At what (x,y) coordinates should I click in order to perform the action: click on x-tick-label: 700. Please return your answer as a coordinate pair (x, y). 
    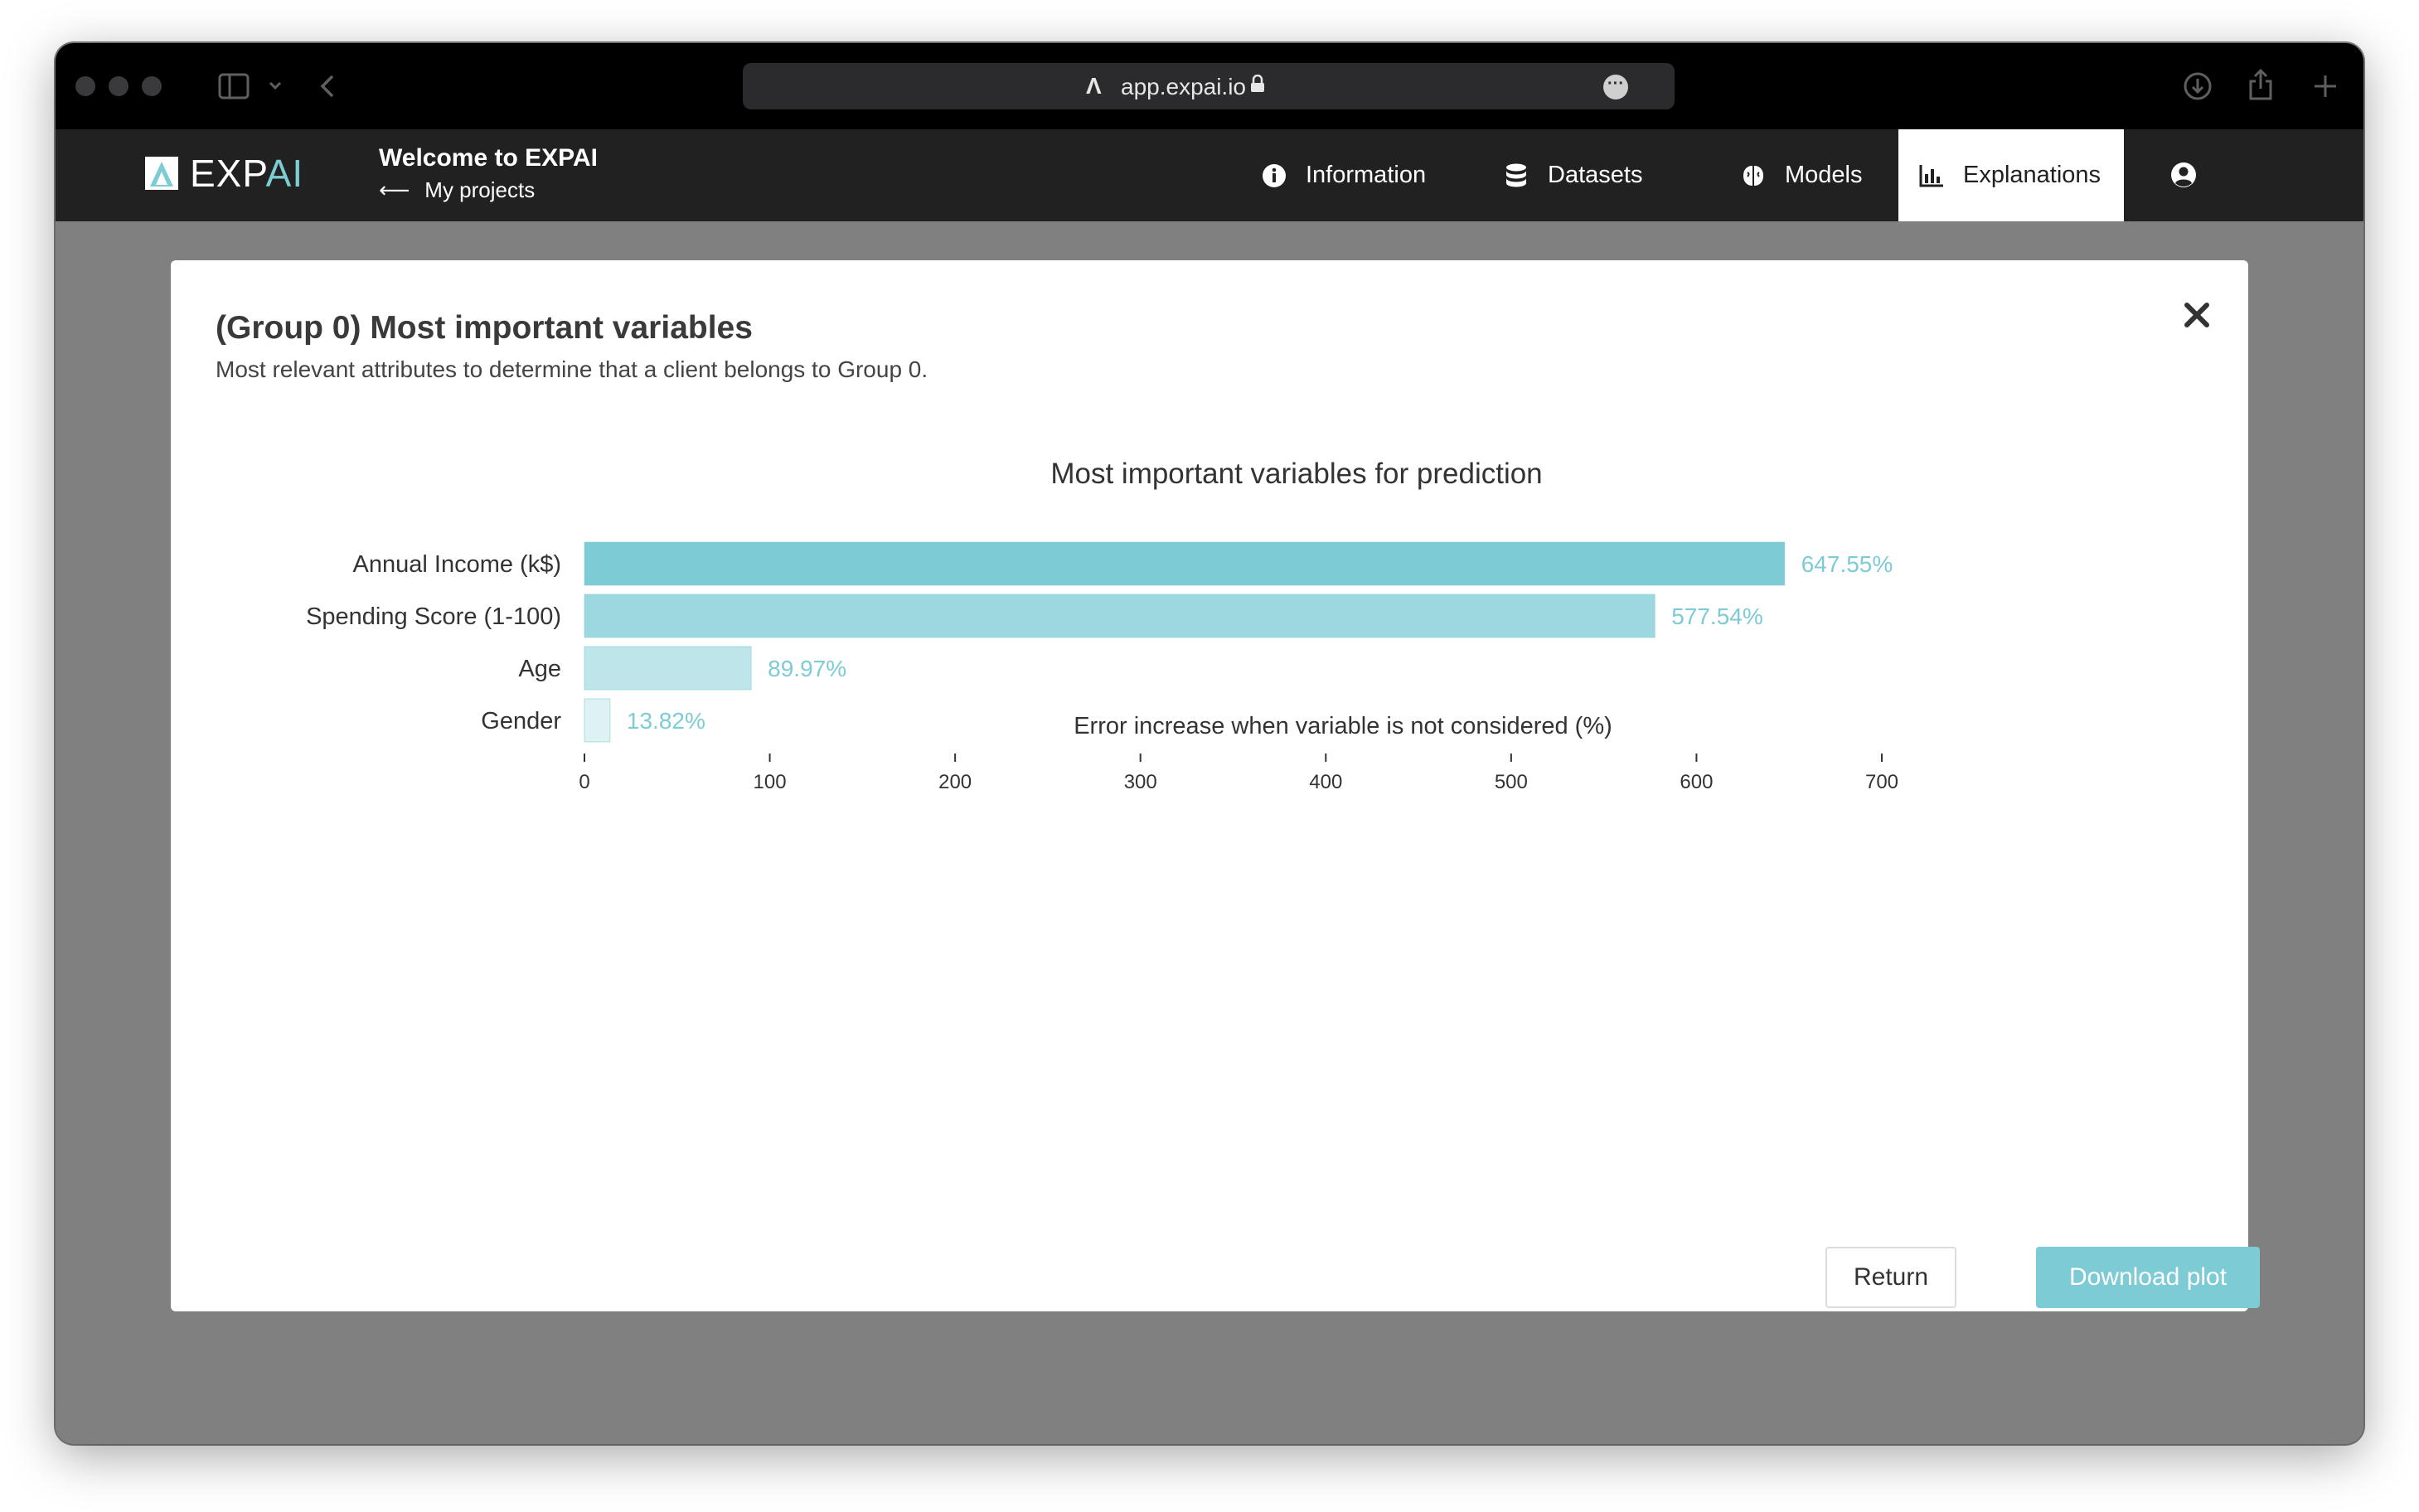
    Looking at the image, I should click on (1882, 782).